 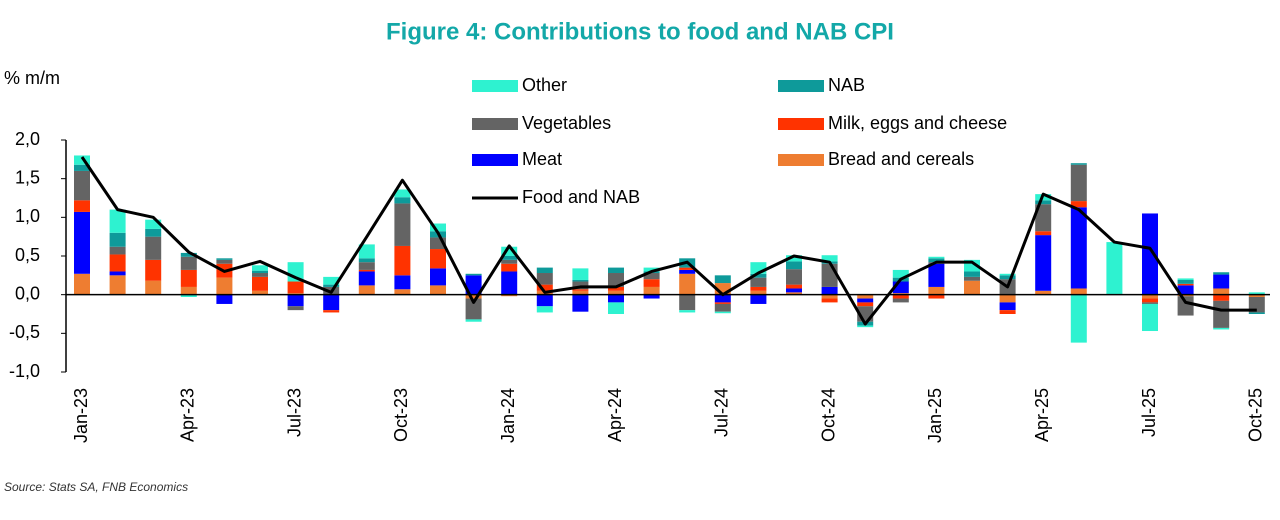 I want to click on legend-label: Vegetables, so click(x=566, y=123).